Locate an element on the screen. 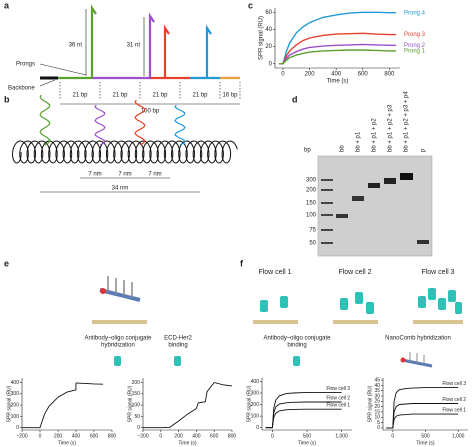 The height and width of the screenshot is (447, 474). y-tick-label: 200 is located at coordinates (255, 405).